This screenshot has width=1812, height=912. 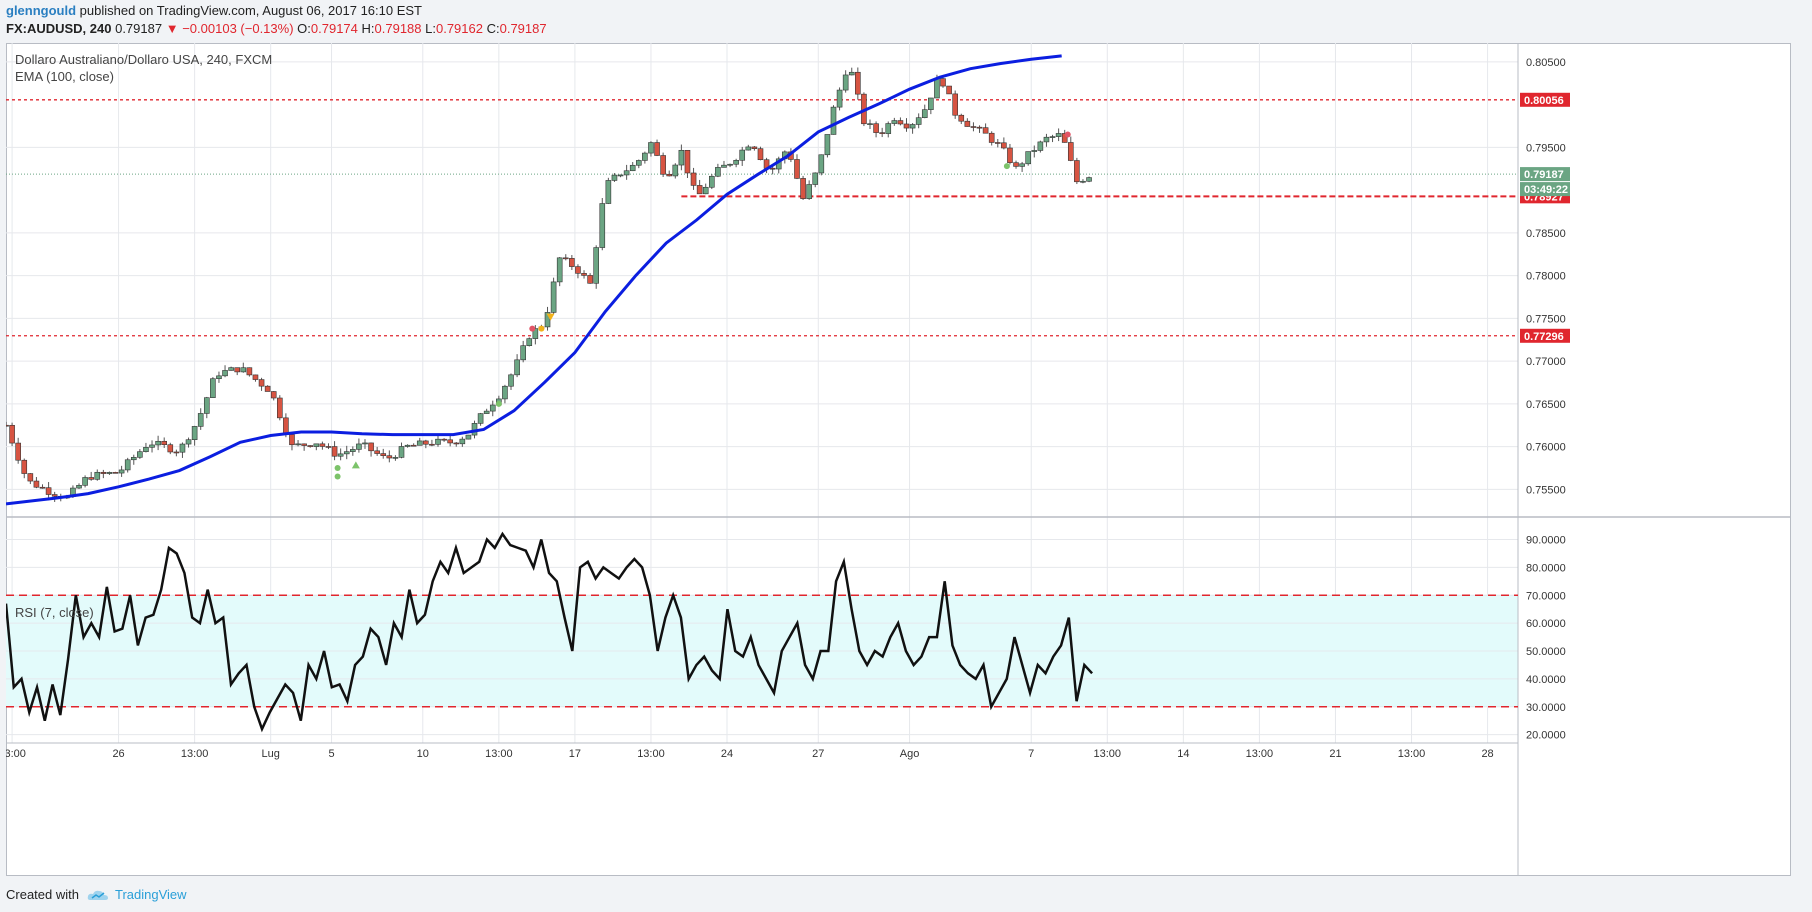 I want to click on time-tick-label-15: 13:00, so click(x=1260, y=754).